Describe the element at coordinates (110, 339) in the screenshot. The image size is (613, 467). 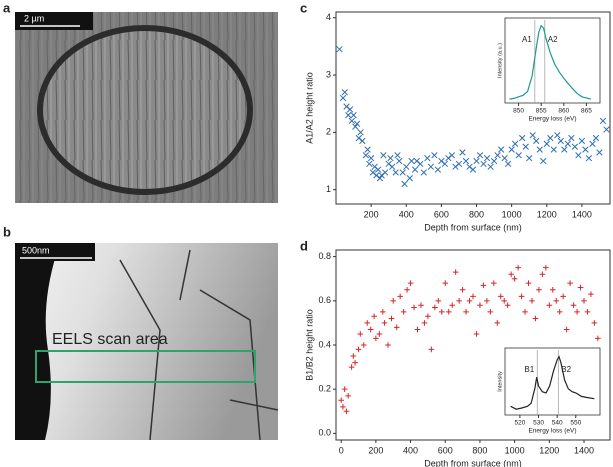
I see `annotation: EELS scan area` at that location.